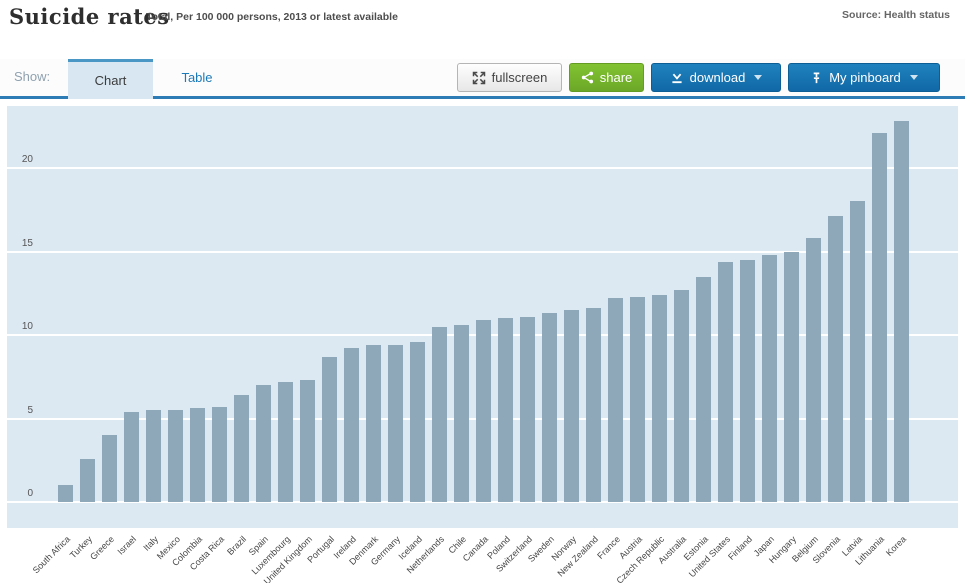 The height and width of the screenshot is (583, 965). What do you see at coordinates (816, 78) in the screenshot?
I see `pushpin-icon` at bounding box center [816, 78].